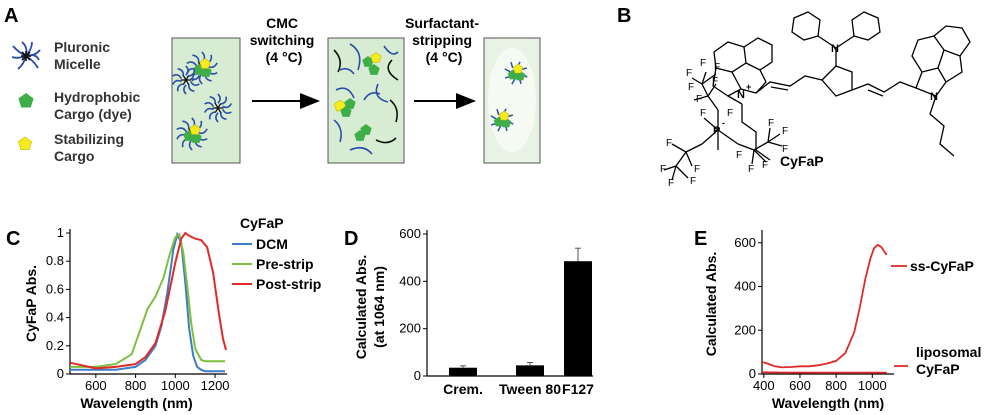  I want to click on panel-c-label: C, so click(13, 239).